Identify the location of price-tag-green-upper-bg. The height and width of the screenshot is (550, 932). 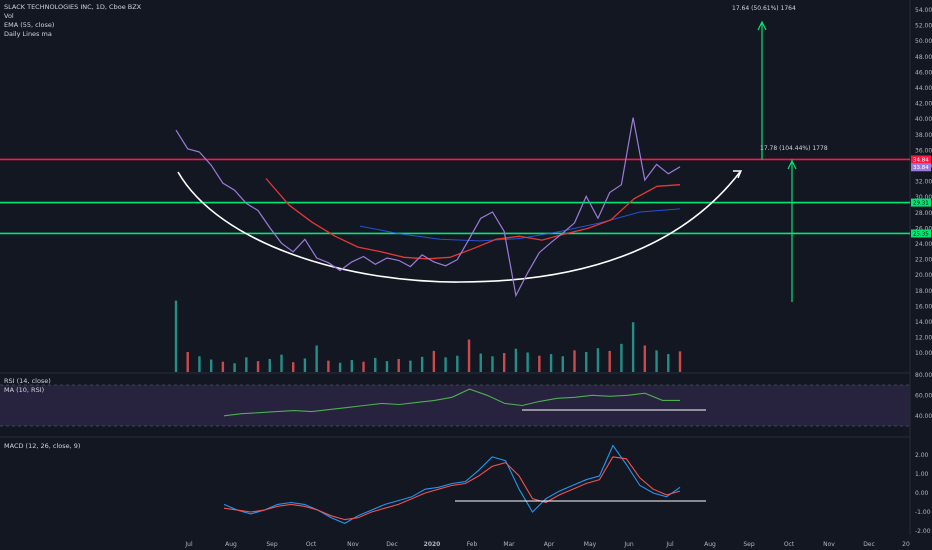
(921, 202).